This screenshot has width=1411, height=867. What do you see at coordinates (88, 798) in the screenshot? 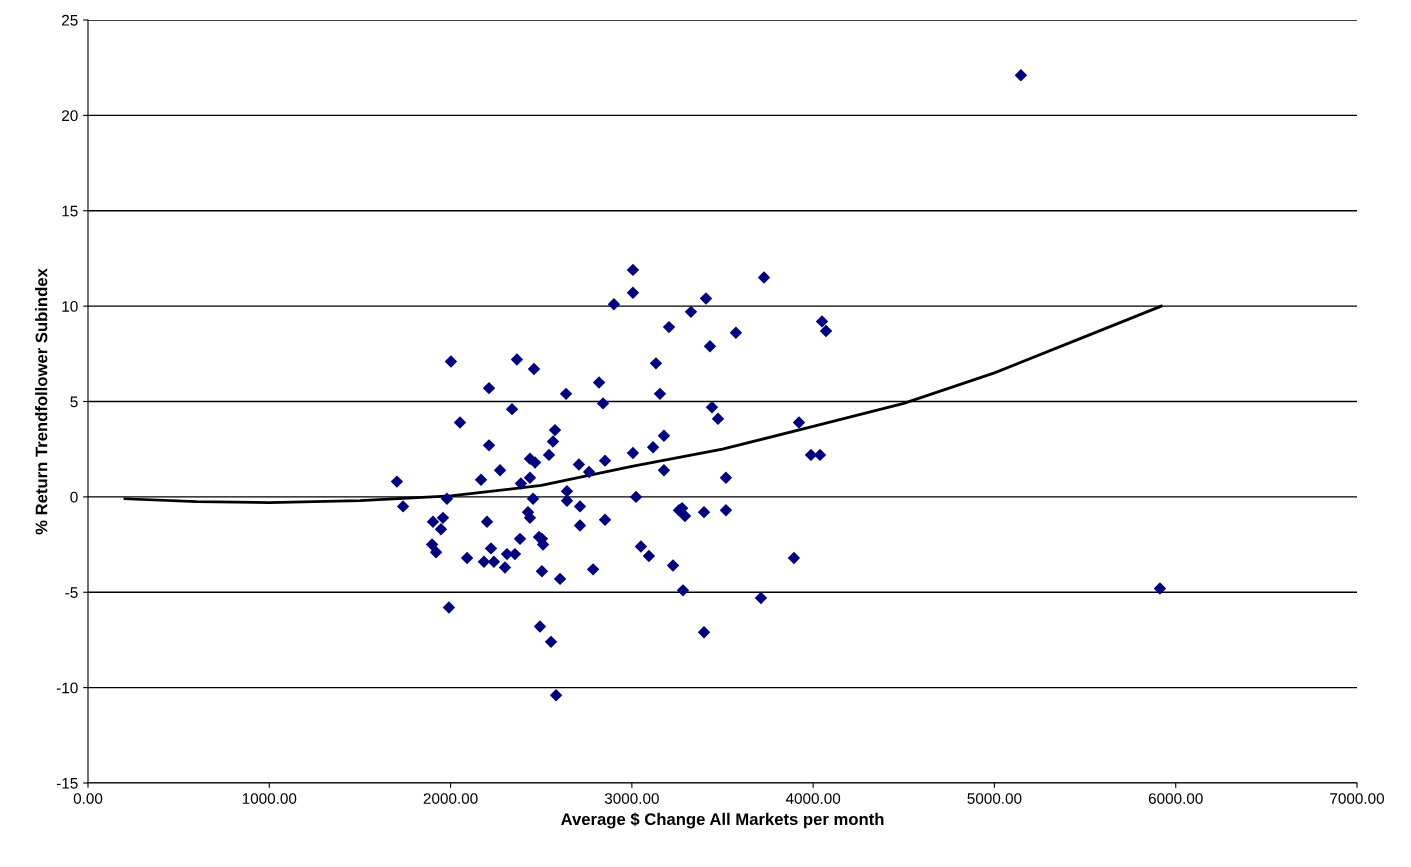
I see `x-tick-label: 0.00` at bounding box center [88, 798].